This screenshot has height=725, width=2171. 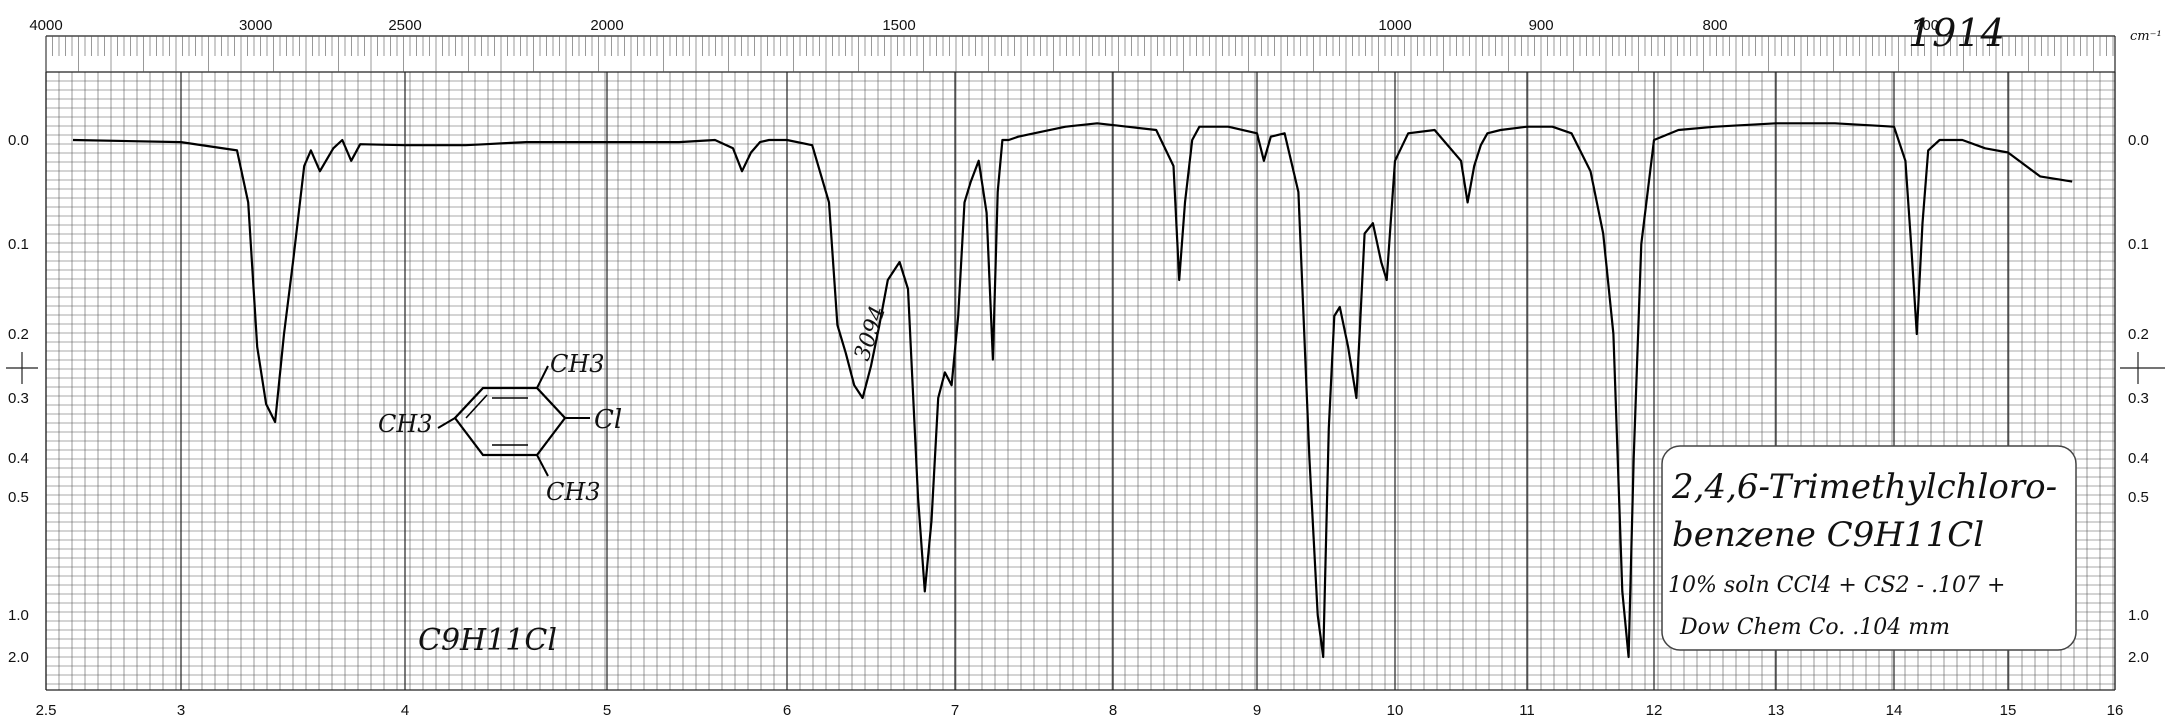 What do you see at coordinates (2138, 334) in the screenshot?
I see `y-tick-label-right: 0.2` at bounding box center [2138, 334].